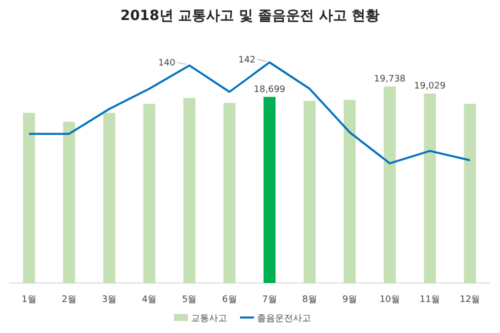 This screenshot has height=333, width=500. I want to click on x-tick-label: 7월, so click(269, 300).